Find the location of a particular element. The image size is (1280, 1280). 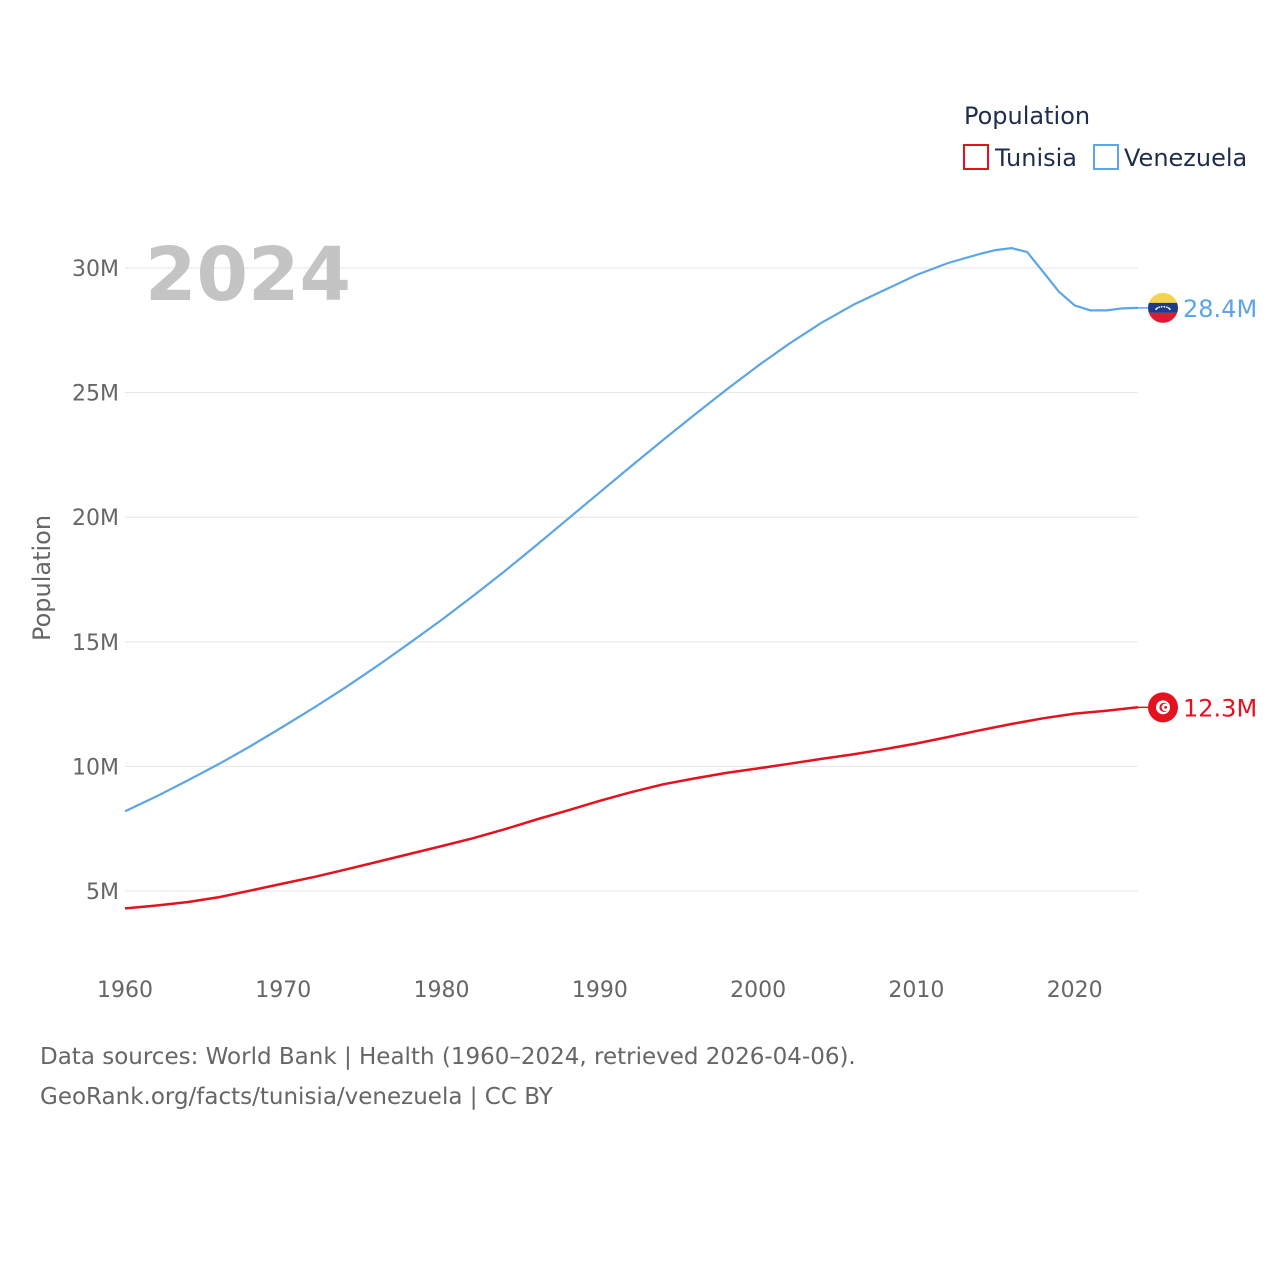

y-axis-ticks: 5M 10M 15M 20M 25M 30M is located at coordinates (95, 581).